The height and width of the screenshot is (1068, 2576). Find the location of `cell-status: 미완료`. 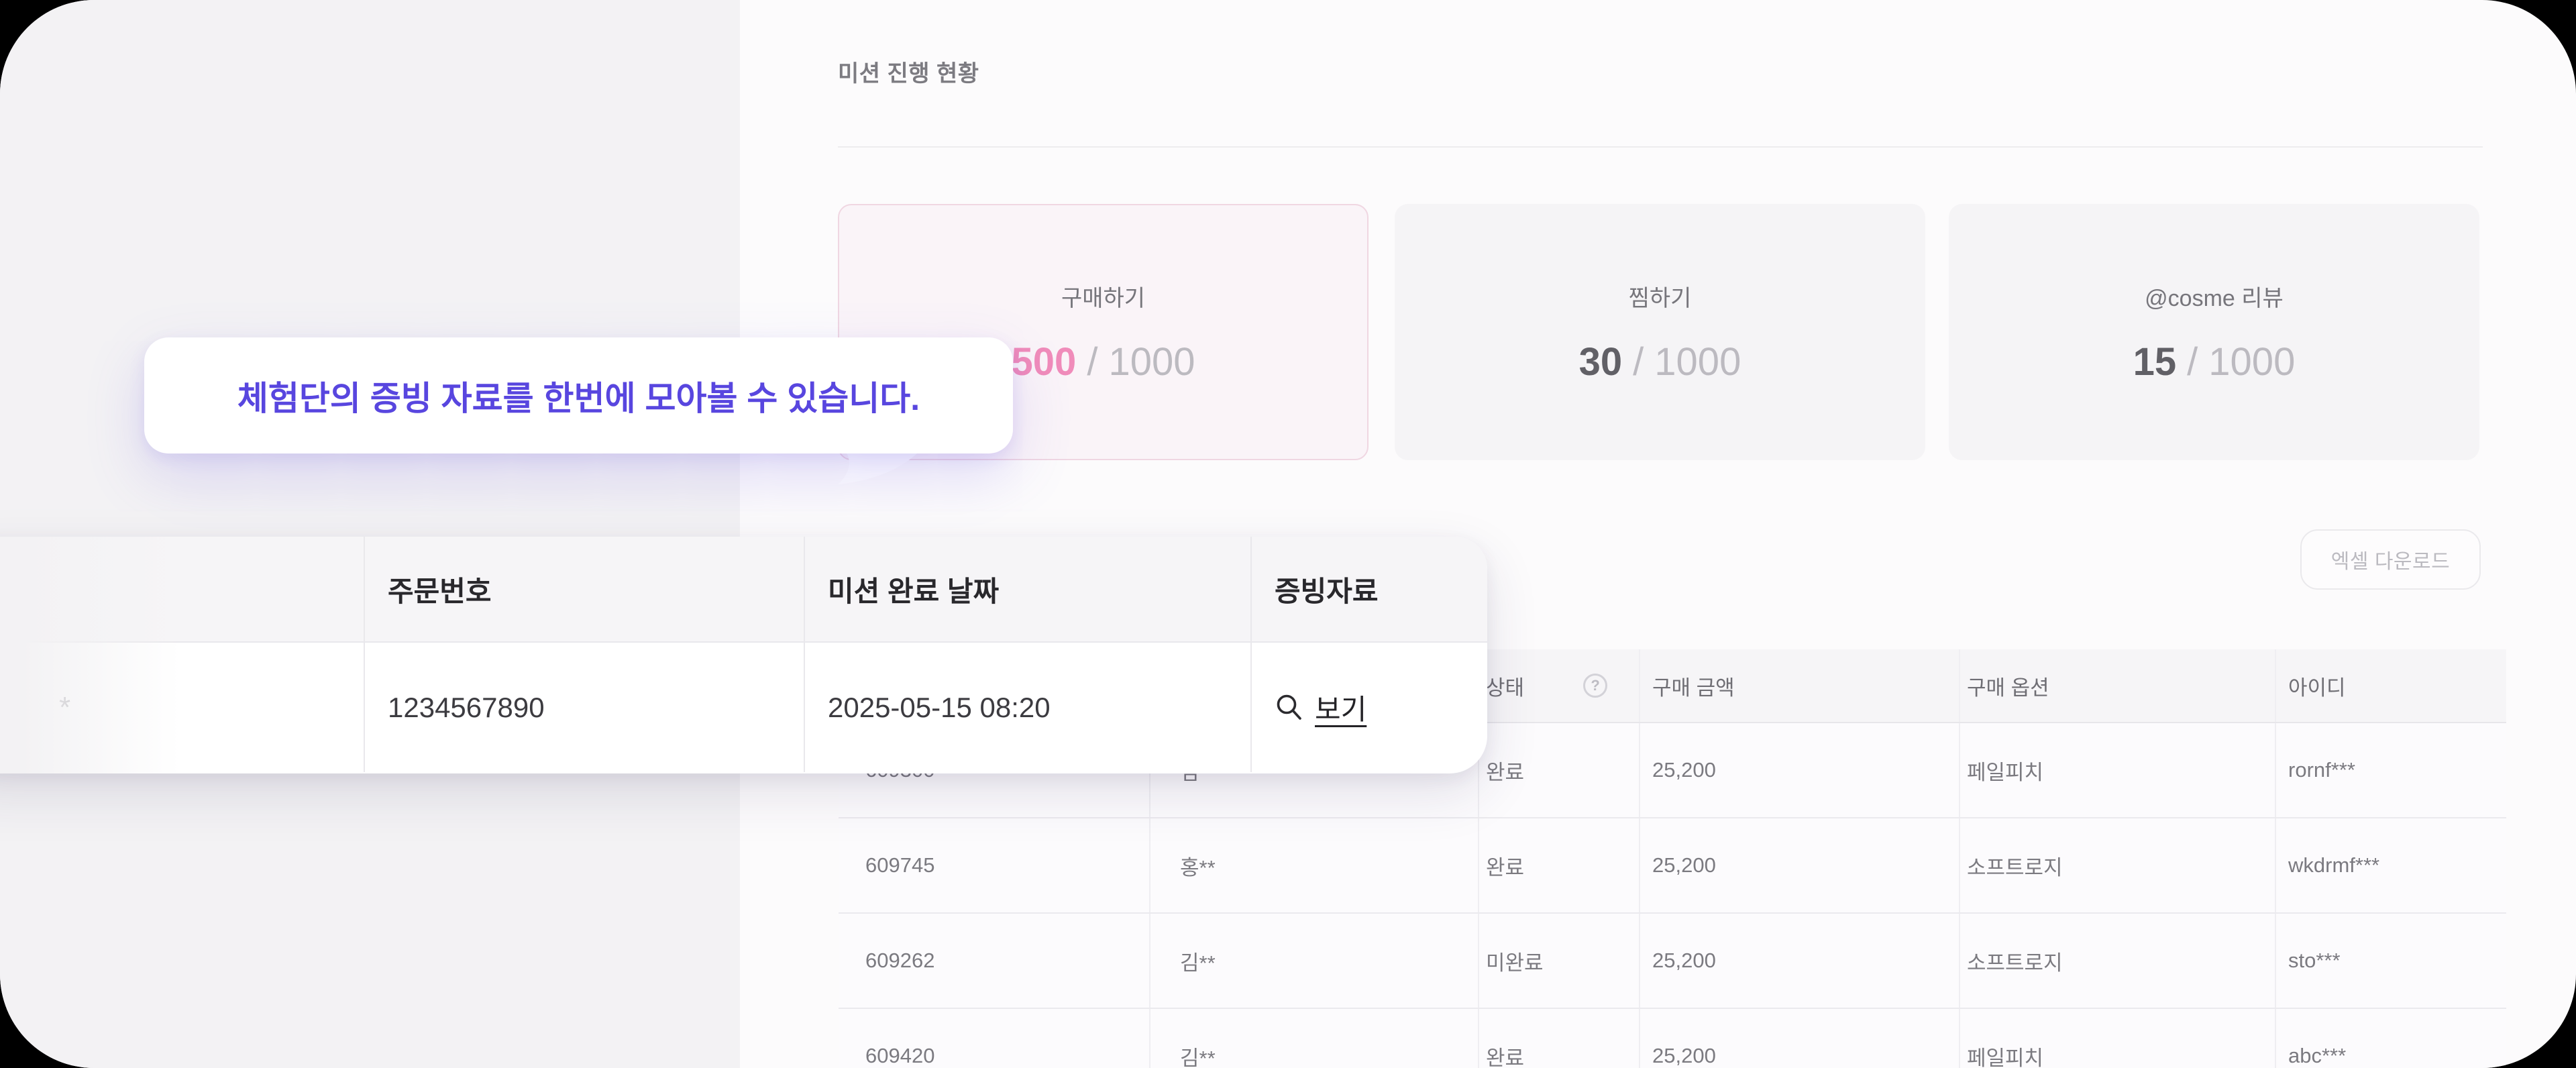

cell-status: 미완료 is located at coordinates (1559, 961).